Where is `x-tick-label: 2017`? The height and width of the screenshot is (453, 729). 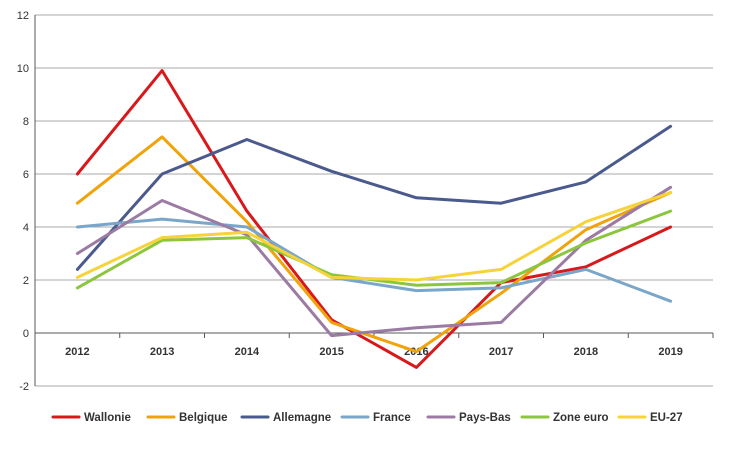
x-tick-label: 2017 is located at coordinates (501, 352).